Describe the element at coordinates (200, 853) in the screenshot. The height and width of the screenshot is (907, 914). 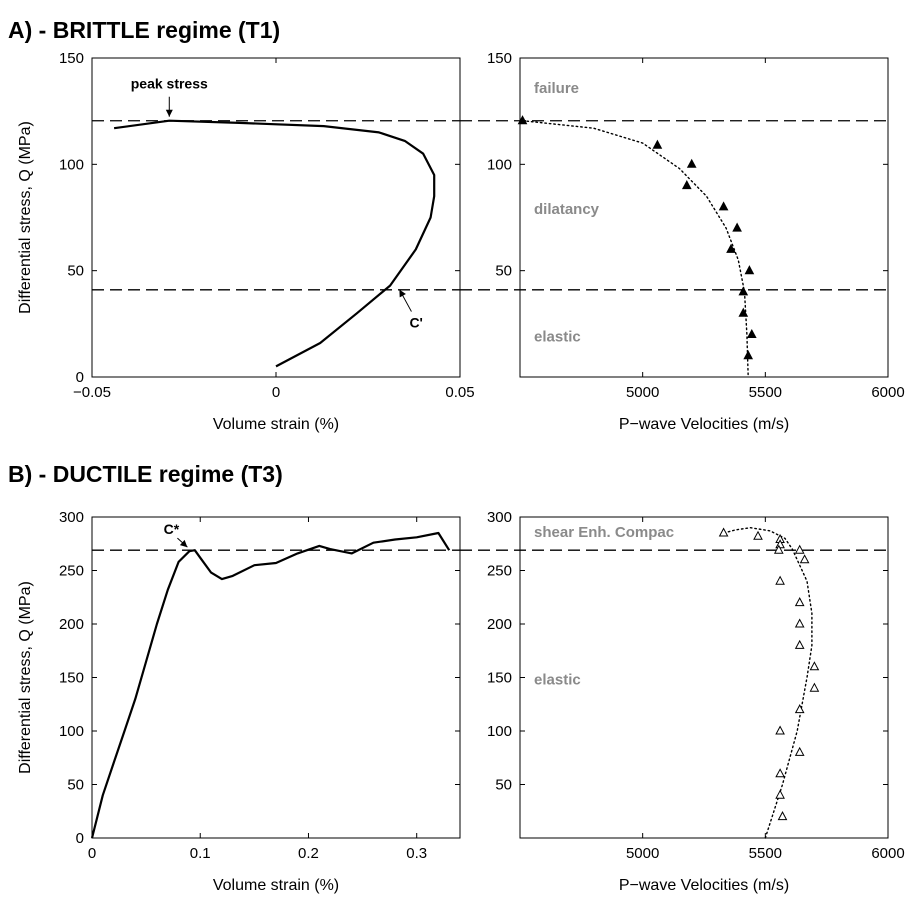
I see `x-tick-label: 0.1` at that location.